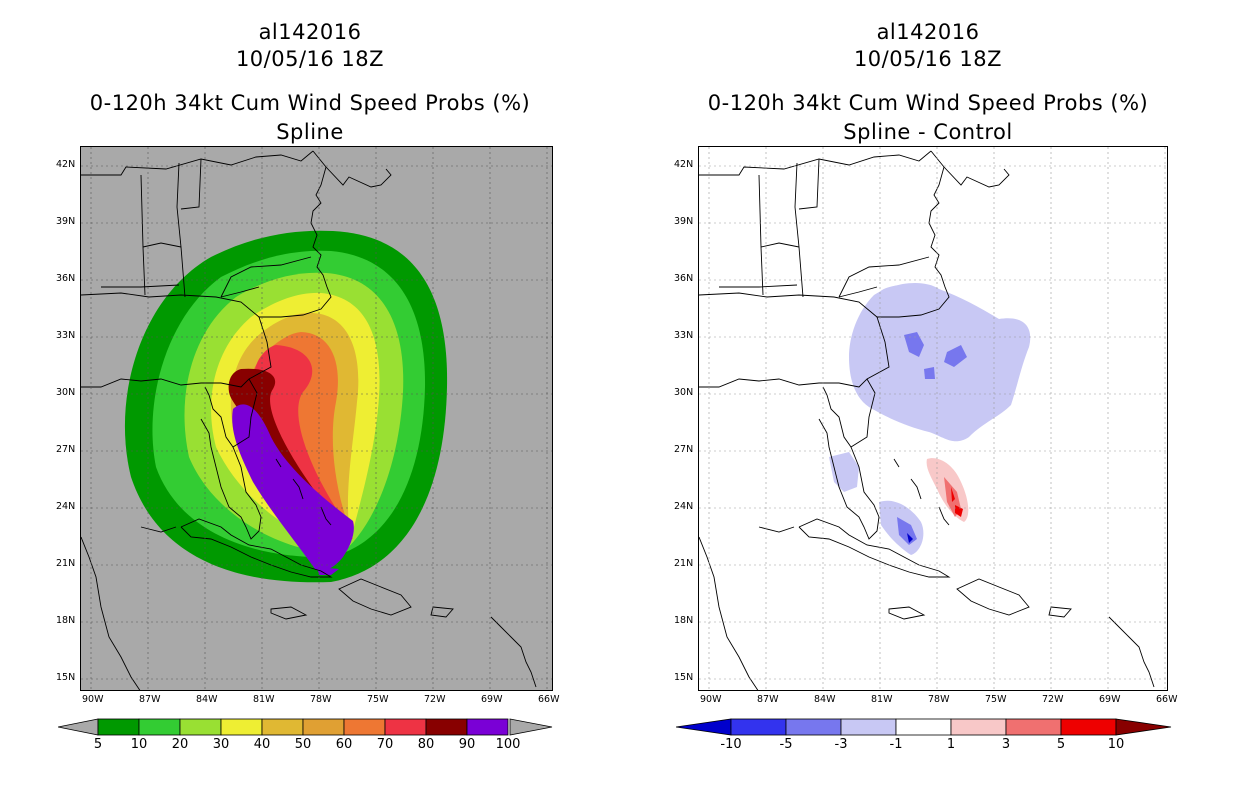 This screenshot has width=1236, height=800. I want to click on lon-label: 72W, so click(1053, 699).